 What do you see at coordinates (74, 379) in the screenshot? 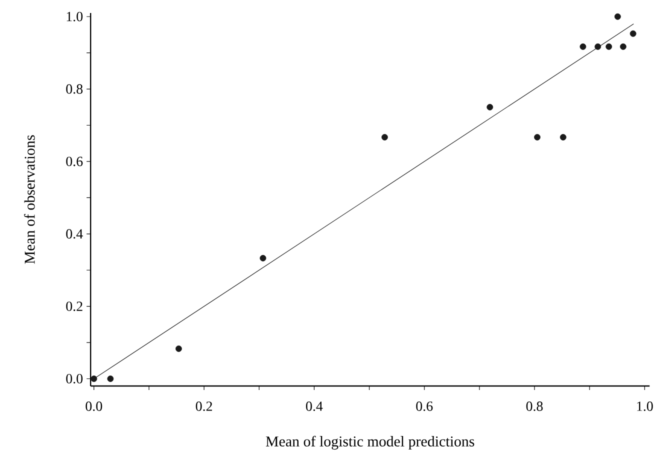
I see `y-tick-label: 0.0` at bounding box center [74, 379].